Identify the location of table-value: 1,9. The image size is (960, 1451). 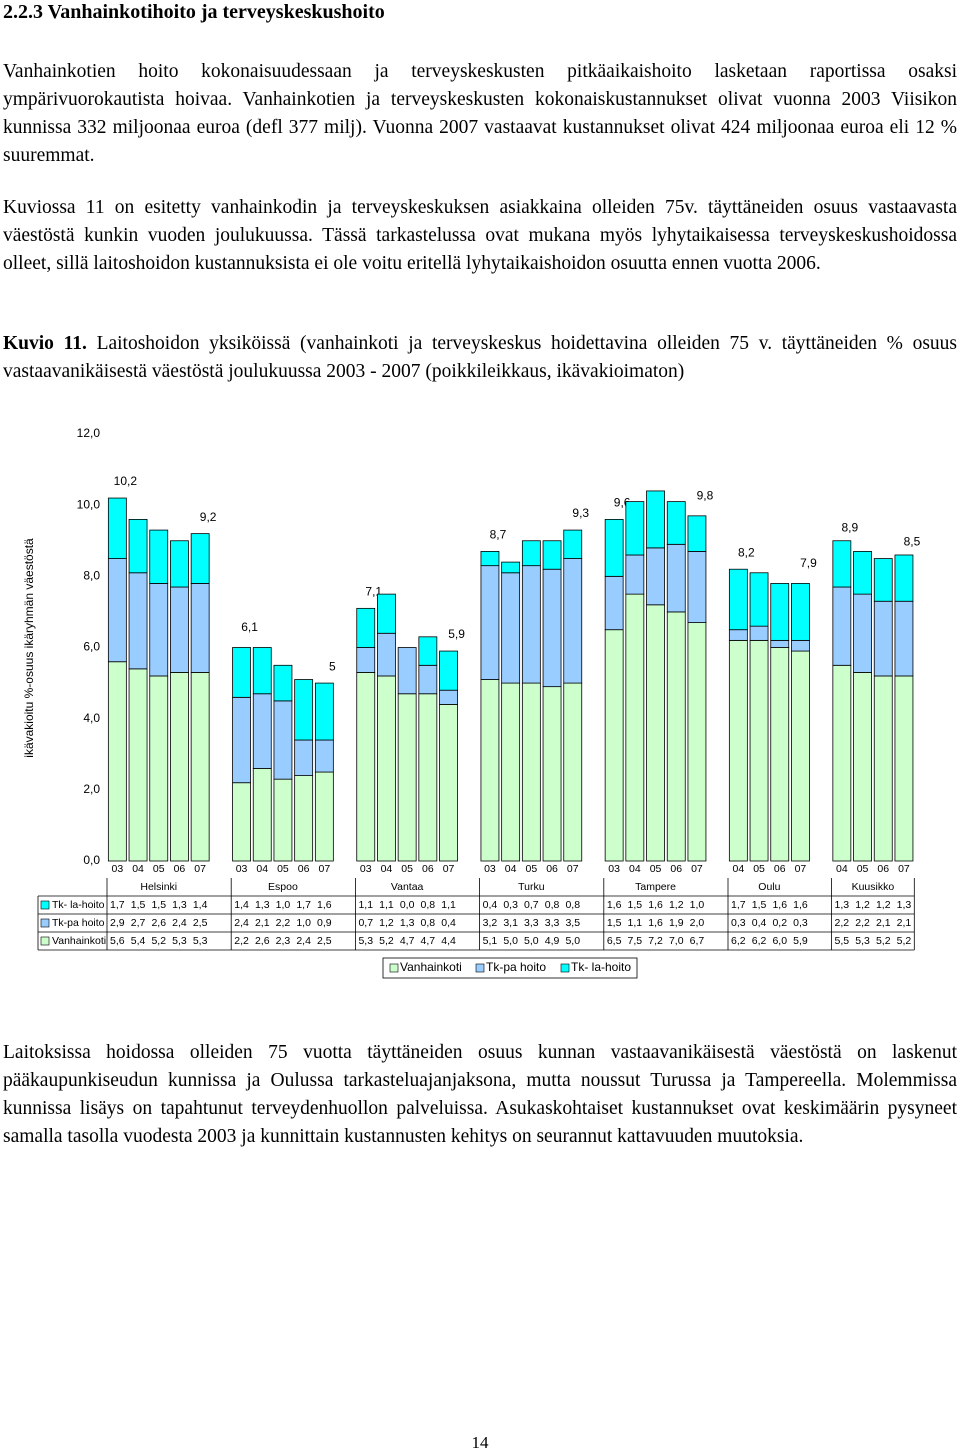
(676, 923).